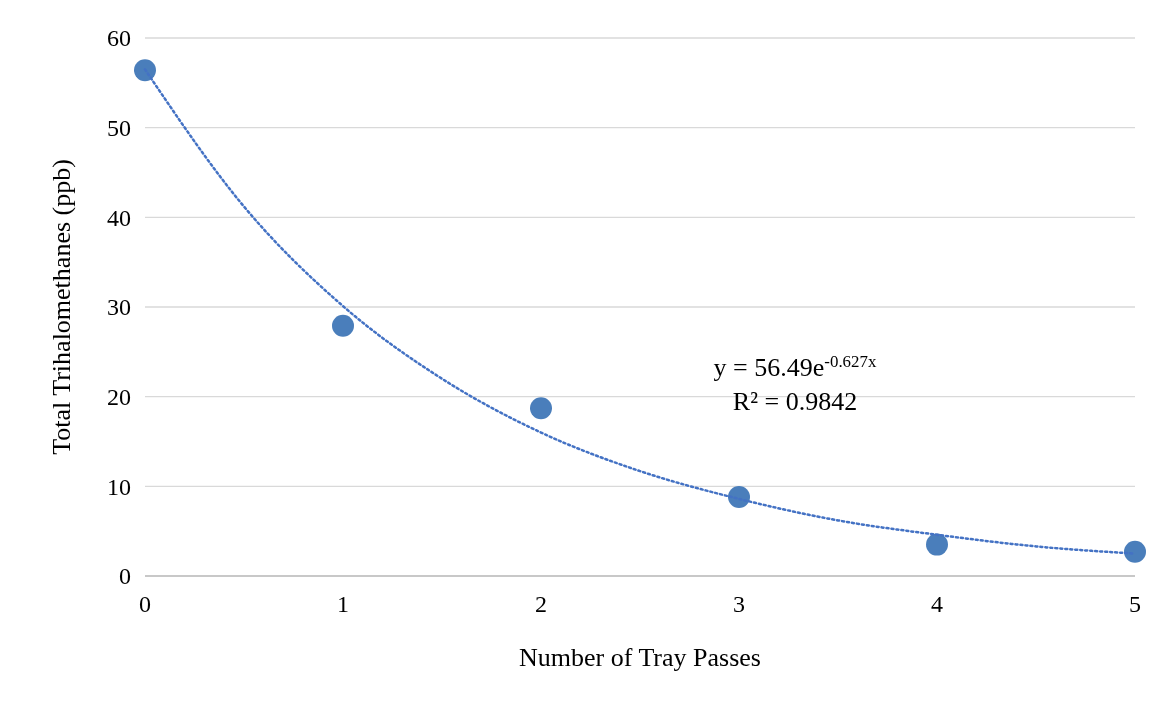 The image size is (1171, 706). What do you see at coordinates (61, 307) in the screenshot?
I see `y-axis-title: Total Trihalomethanes (ppb)` at bounding box center [61, 307].